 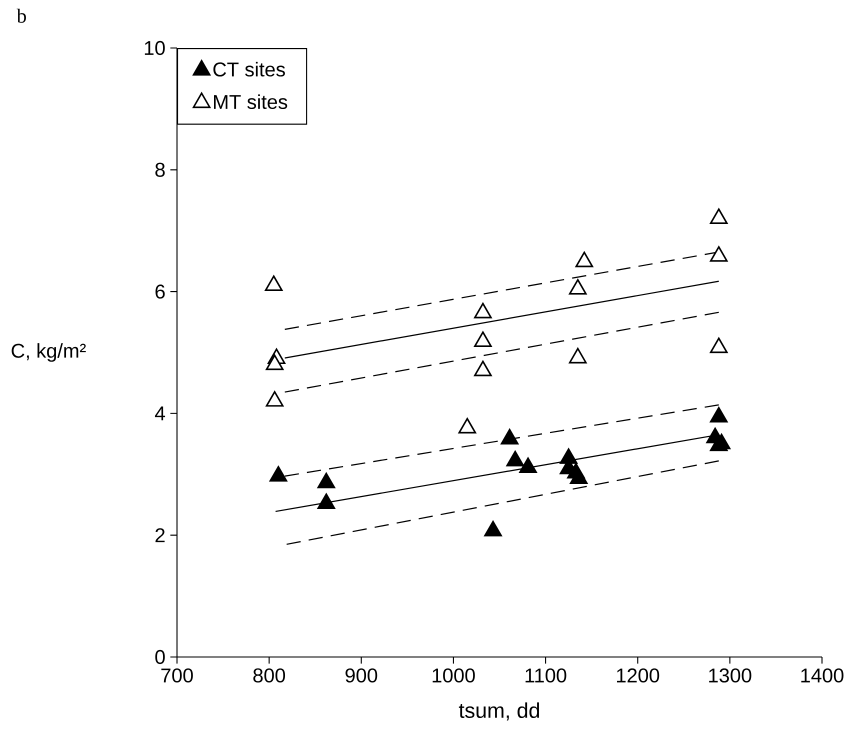 I want to click on y-tick-label: 6, so click(x=160, y=291).